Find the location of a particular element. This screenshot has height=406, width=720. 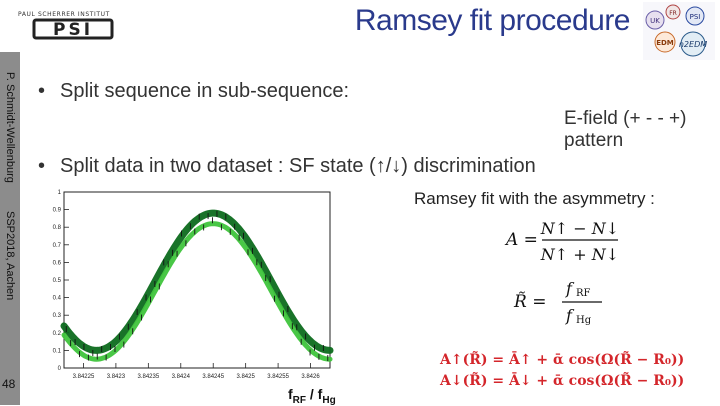

x-tick-label: 3.84235 is located at coordinates (148, 377).